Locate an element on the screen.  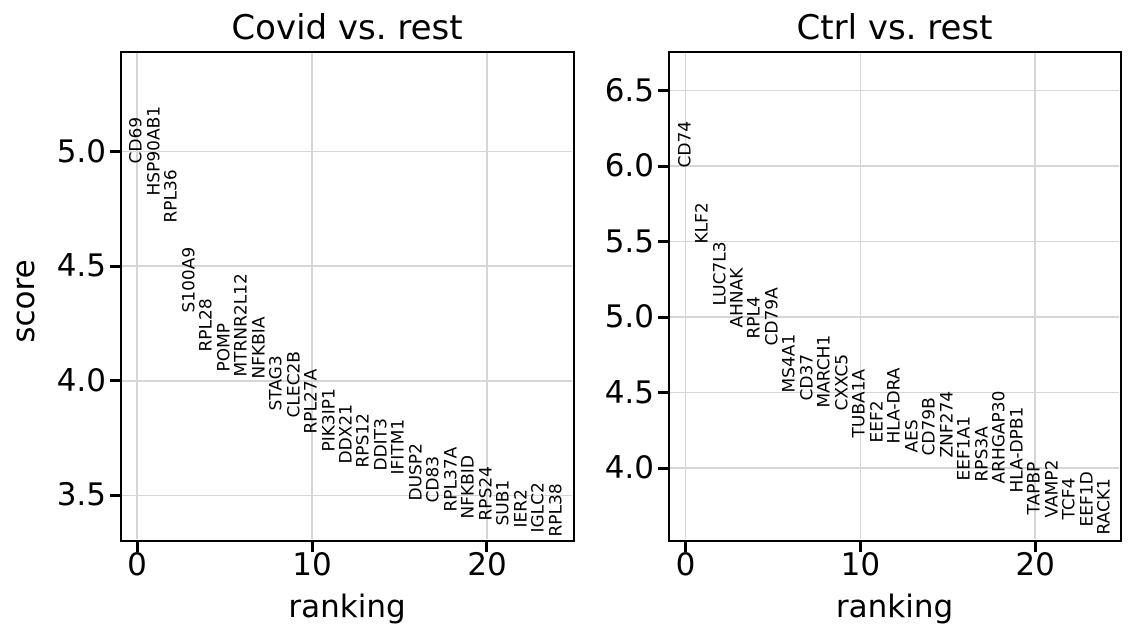
x-tick-label-covid: 0 is located at coordinates (137, 565).